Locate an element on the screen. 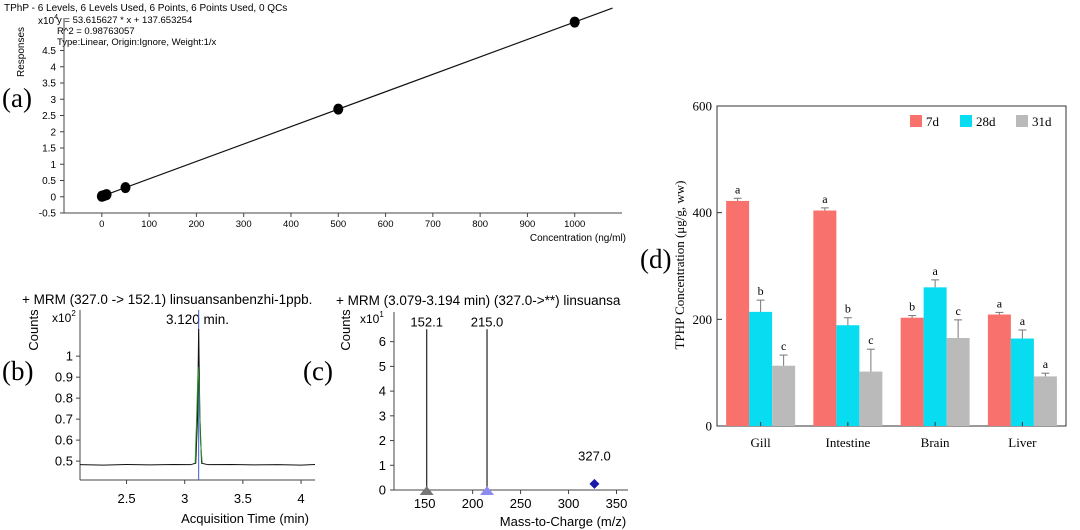  panel-label-b: (b) is located at coordinates (17, 371).